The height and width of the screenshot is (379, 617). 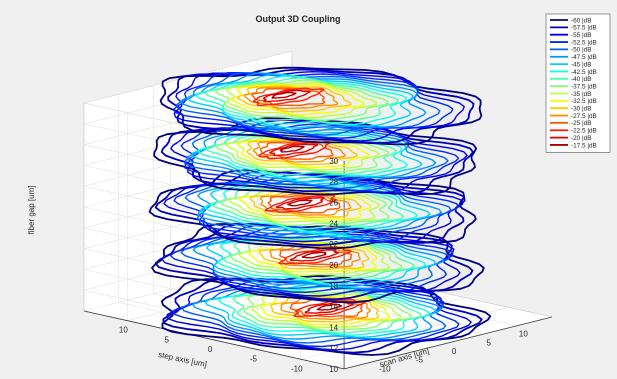 What do you see at coordinates (584, 145) in the screenshot?
I see `legend-entry: -17.5 |dB` at bounding box center [584, 145].